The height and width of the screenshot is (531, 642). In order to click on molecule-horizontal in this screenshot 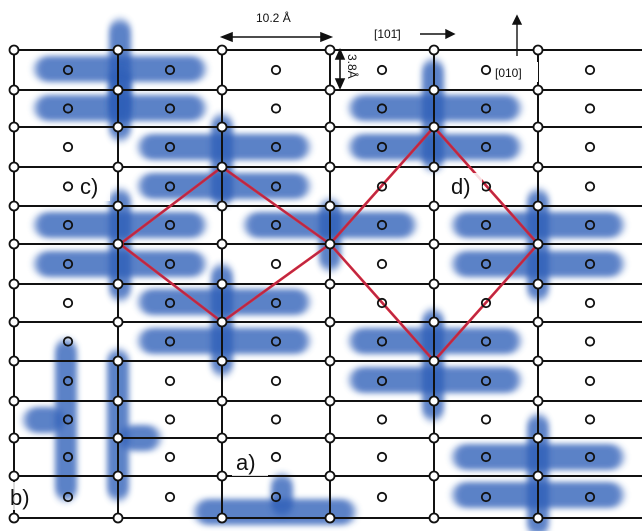, I will do `click(44, 420)`.